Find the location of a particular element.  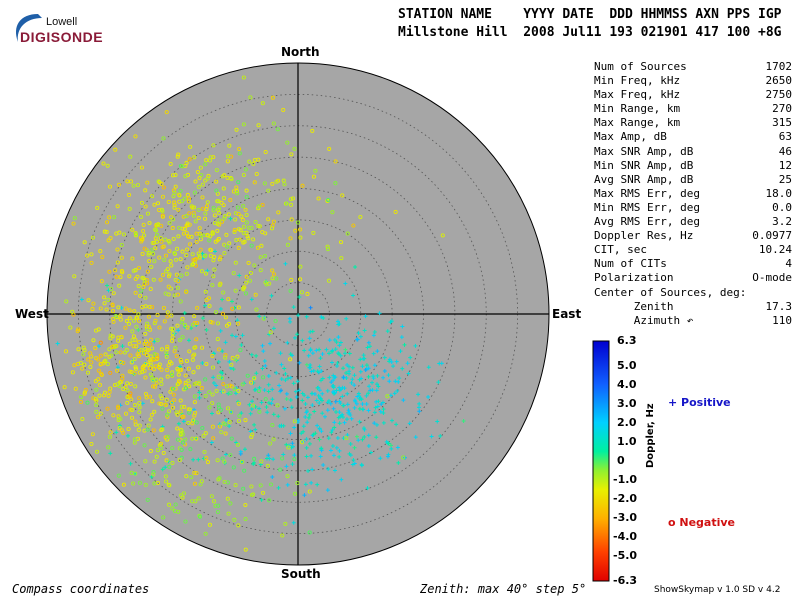

colorbar-tick: 4.0 is located at coordinates (627, 384).